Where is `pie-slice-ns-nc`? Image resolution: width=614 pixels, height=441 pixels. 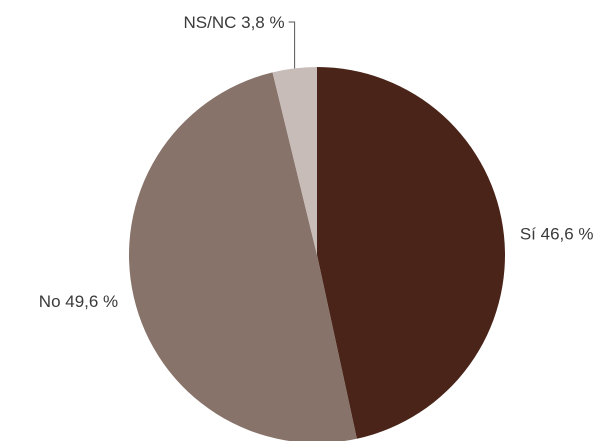 pie-slice-ns-nc is located at coordinates (294, 161).